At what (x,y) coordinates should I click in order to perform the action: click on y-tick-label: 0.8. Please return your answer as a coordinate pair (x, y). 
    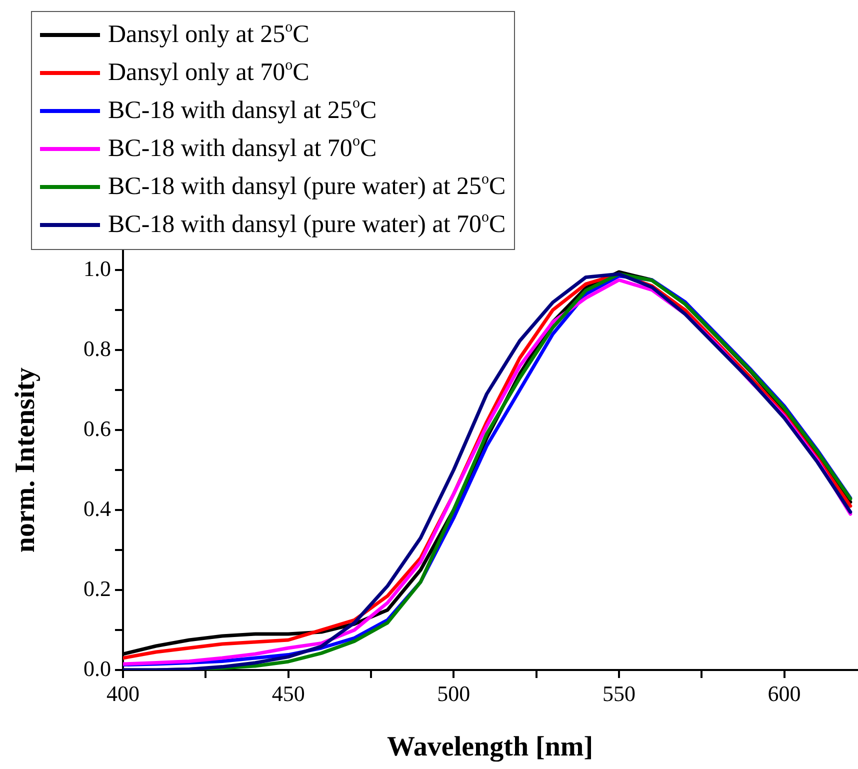
    Looking at the image, I should click on (97, 348).